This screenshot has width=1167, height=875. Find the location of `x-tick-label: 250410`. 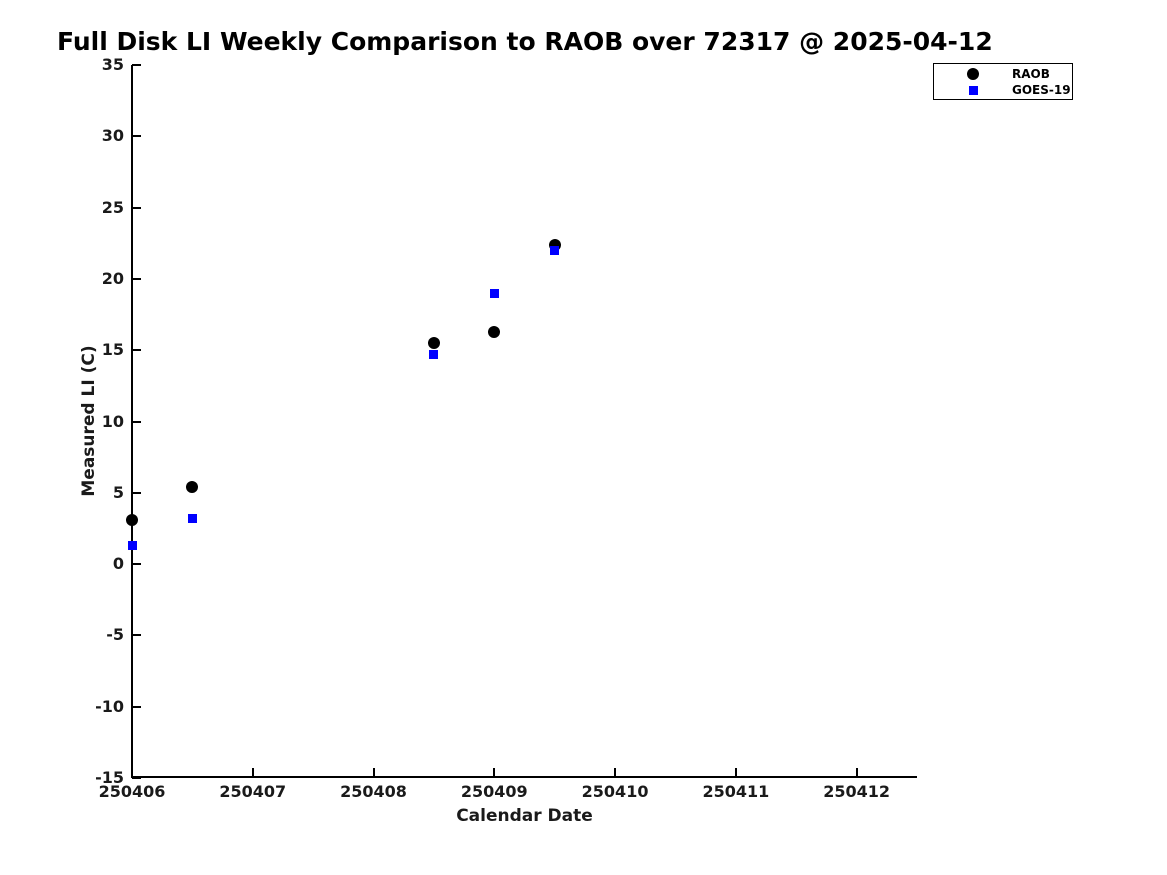

x-tick-label: 250410 is located at coordinates (615, 791).